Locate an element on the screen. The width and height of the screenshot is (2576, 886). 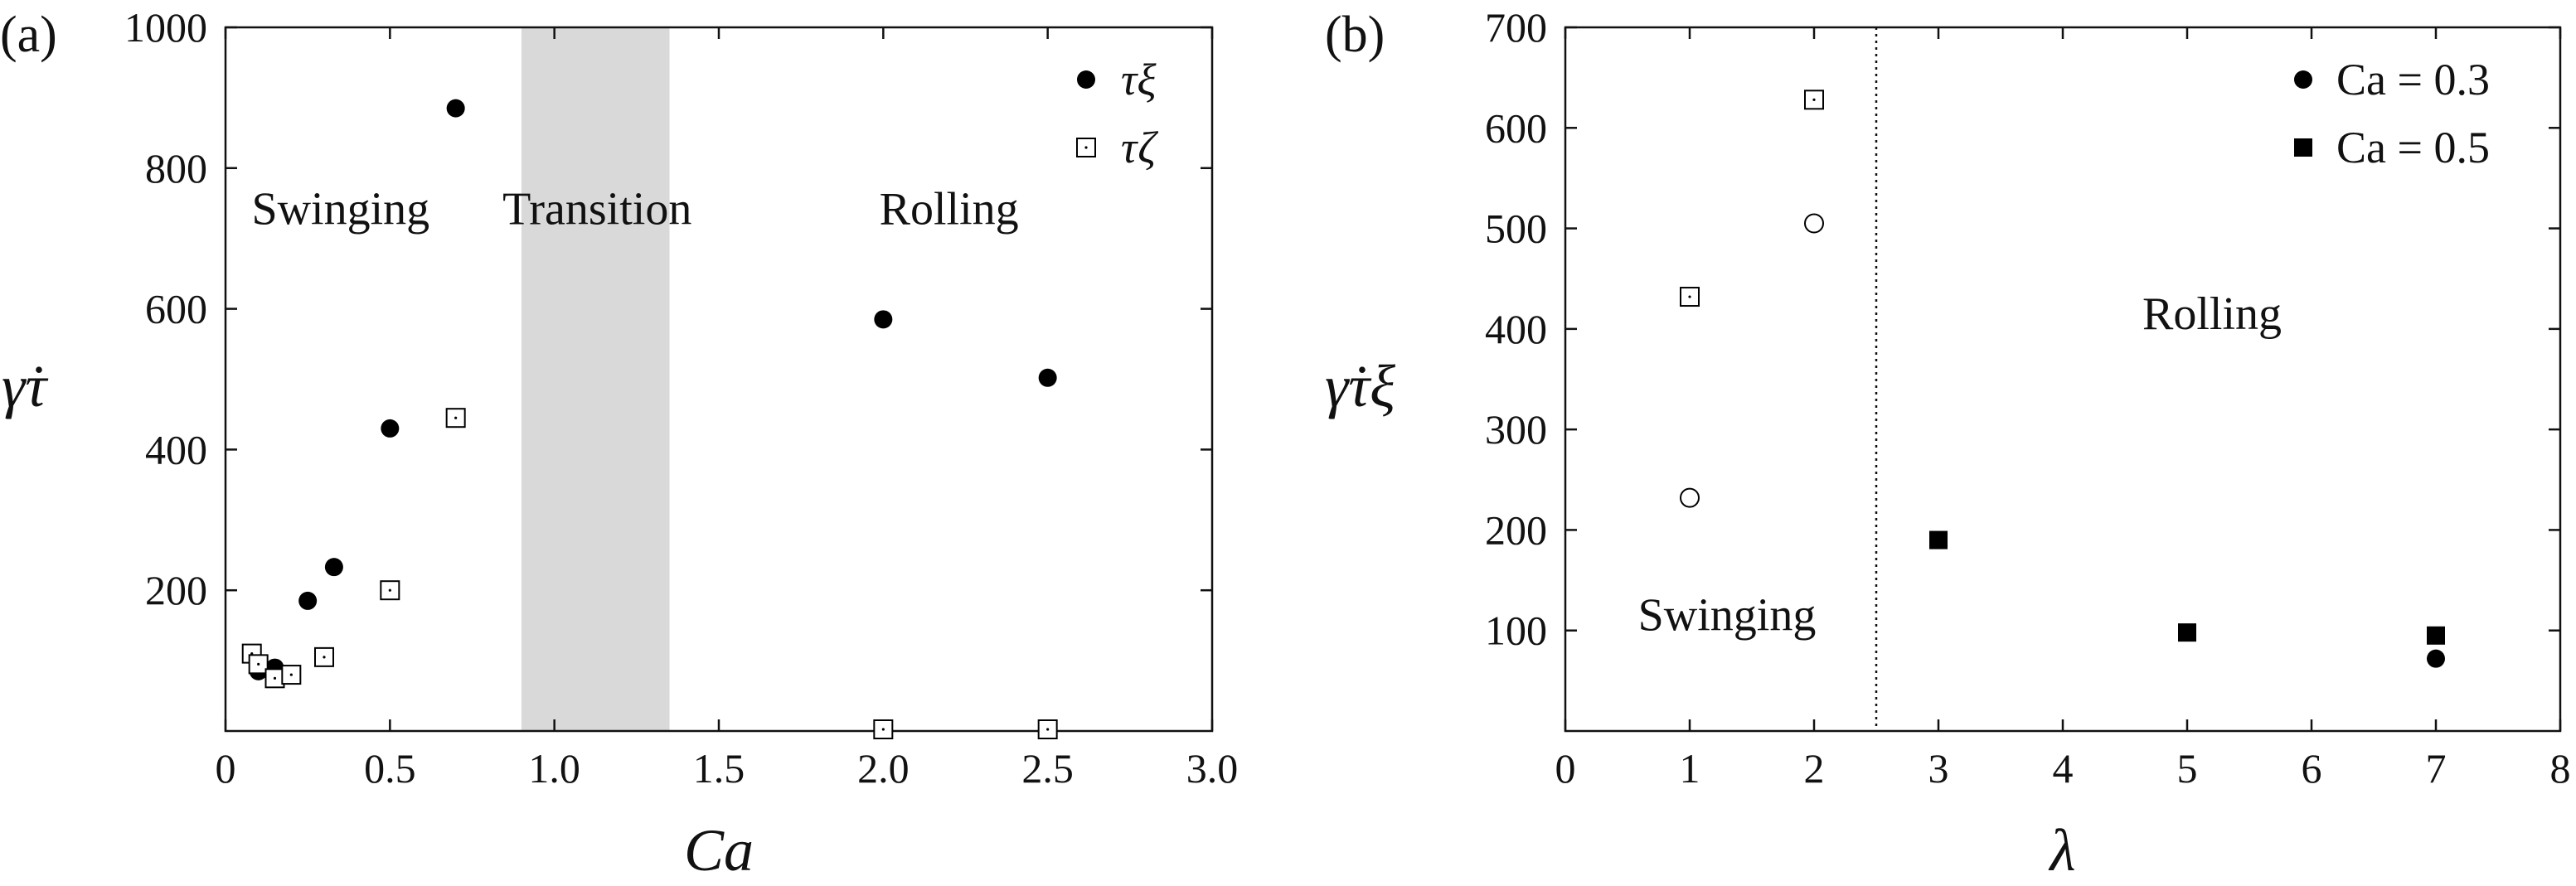
y-tick-label: 800 is located at coordinates (176, 168).